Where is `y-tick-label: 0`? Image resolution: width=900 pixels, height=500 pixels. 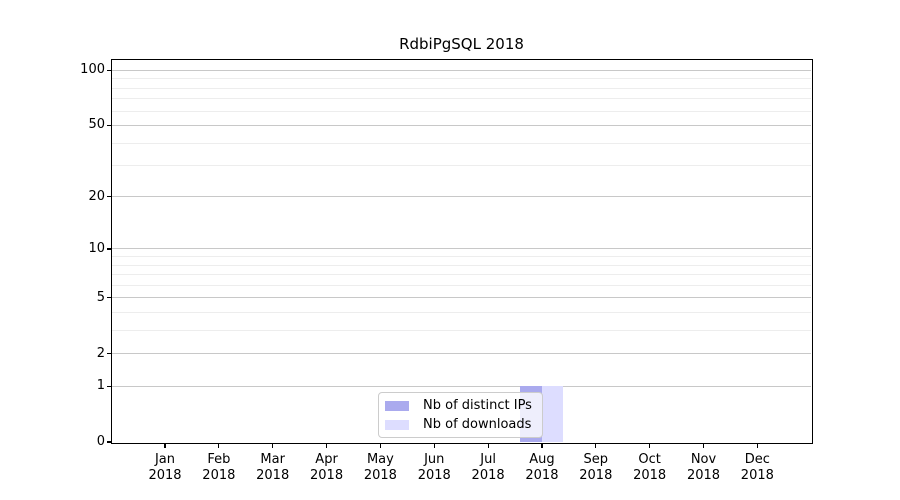
y-tick-label: 0 is located at coordinates (100, 441).